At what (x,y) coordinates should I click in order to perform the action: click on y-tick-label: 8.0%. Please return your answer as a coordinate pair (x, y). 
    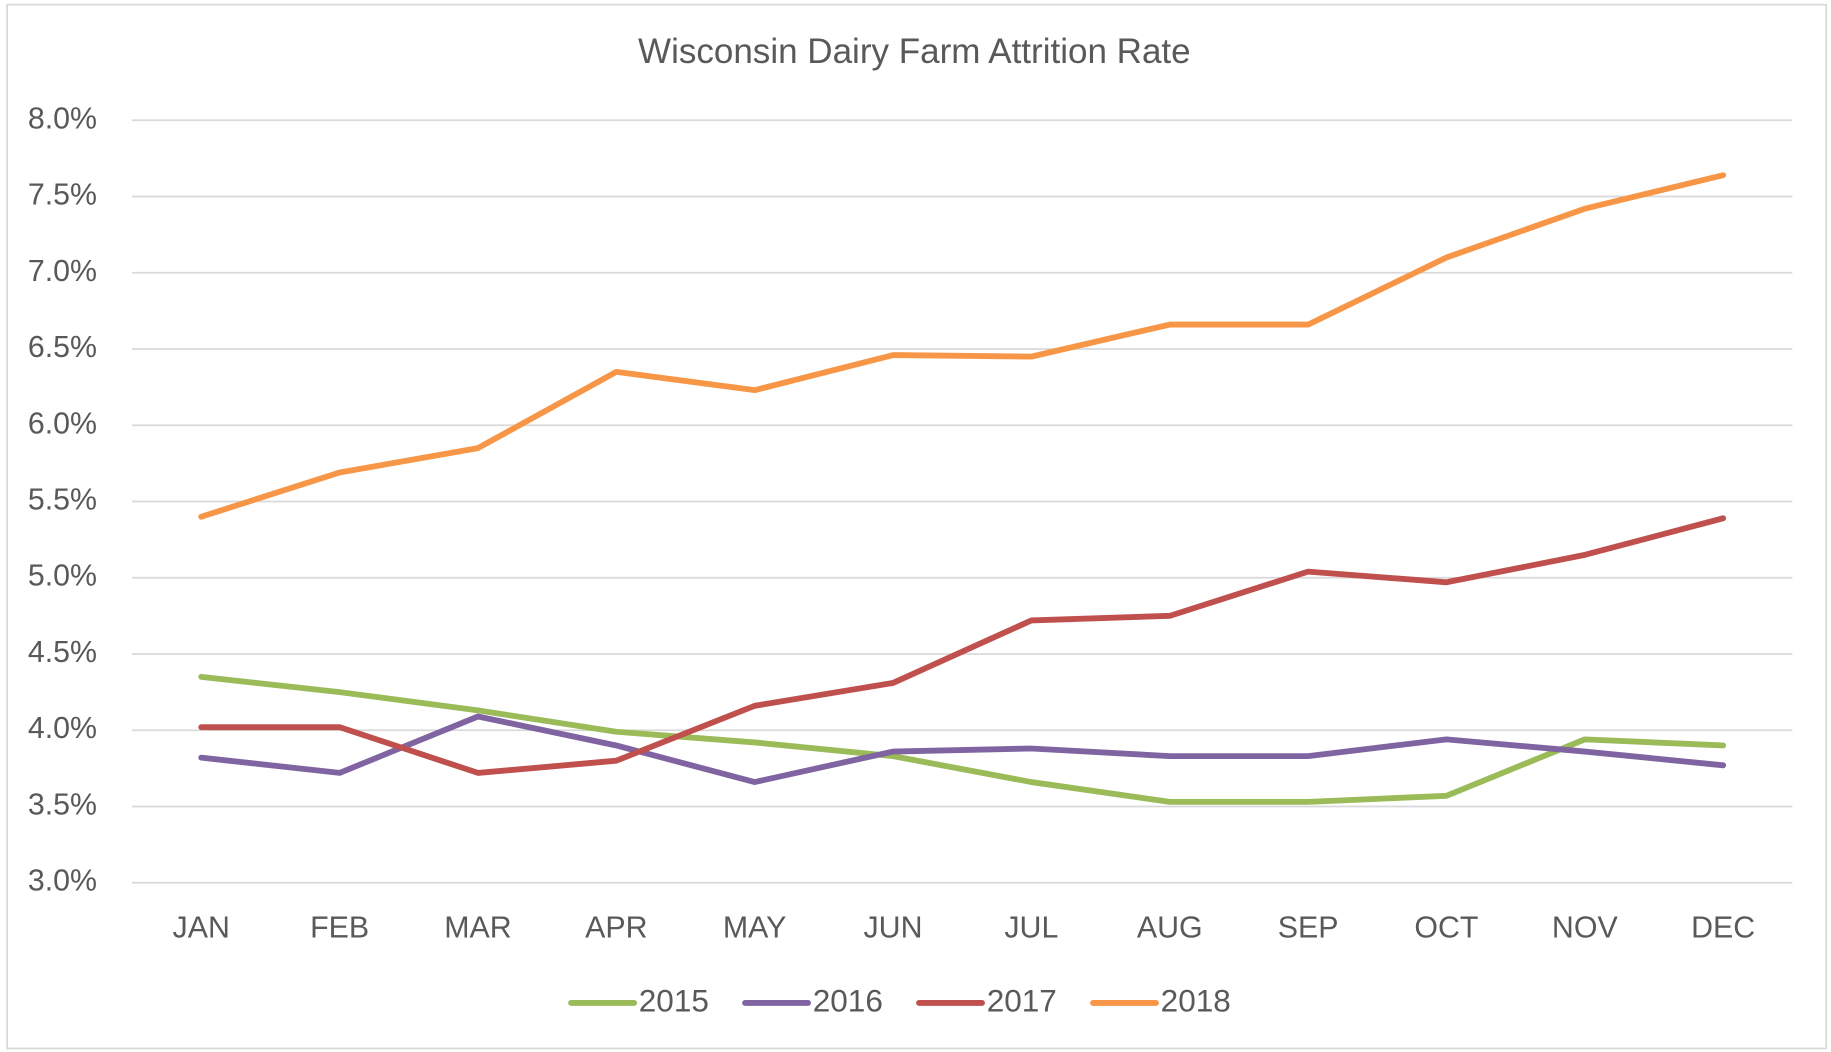
    Looking at the image, I should click on (62, 118).